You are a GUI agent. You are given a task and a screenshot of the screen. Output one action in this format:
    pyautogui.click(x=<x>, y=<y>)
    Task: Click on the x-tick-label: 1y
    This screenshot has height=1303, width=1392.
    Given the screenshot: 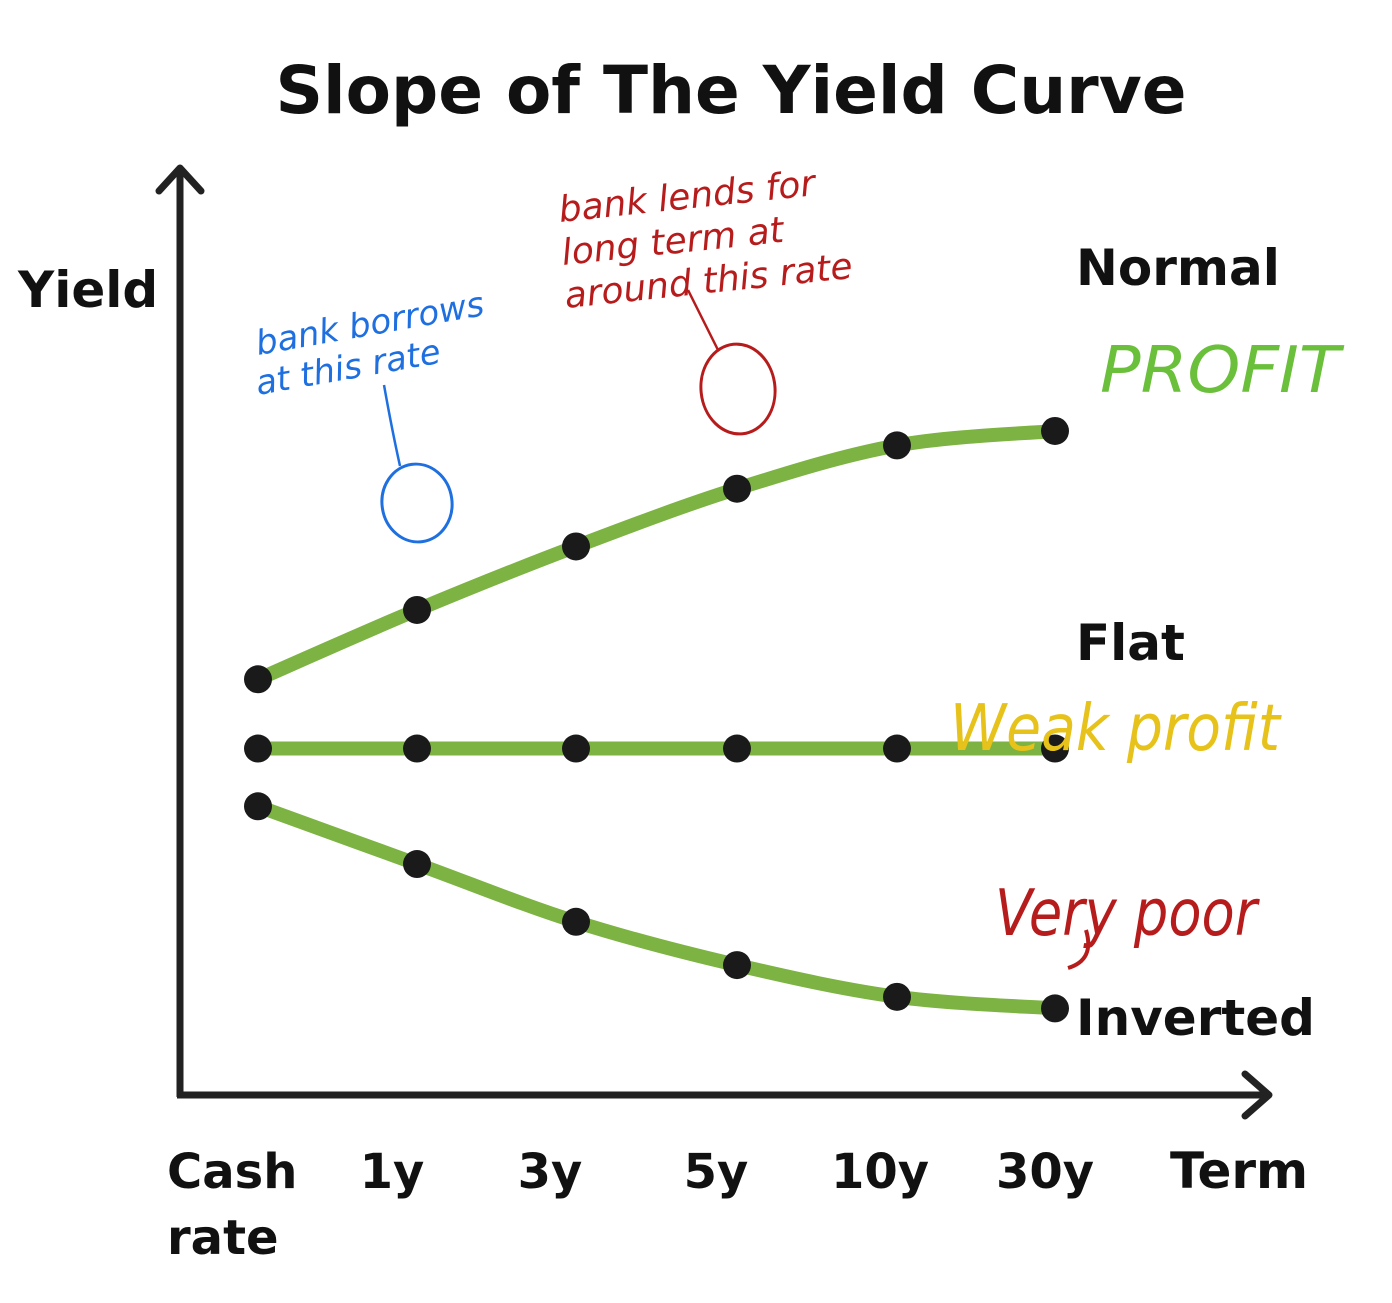 What is the action you would take?
    pyautogui.click(x=392, y=1172)
    